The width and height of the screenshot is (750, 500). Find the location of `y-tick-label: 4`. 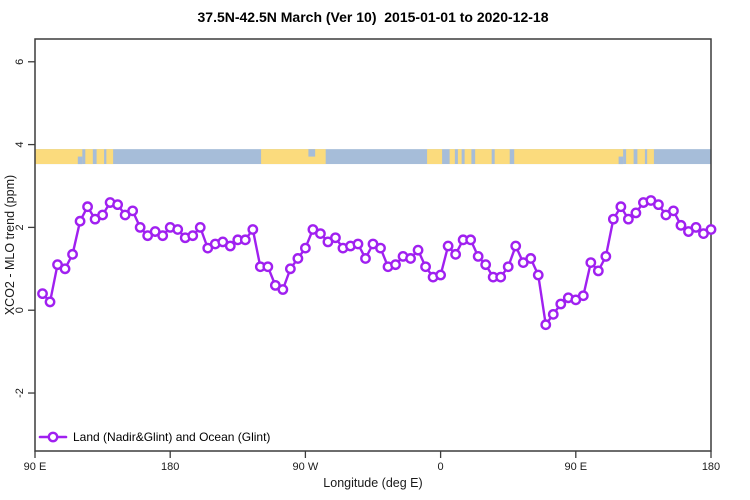

y-tick-label: 4 is located at coordinates (20, 145).